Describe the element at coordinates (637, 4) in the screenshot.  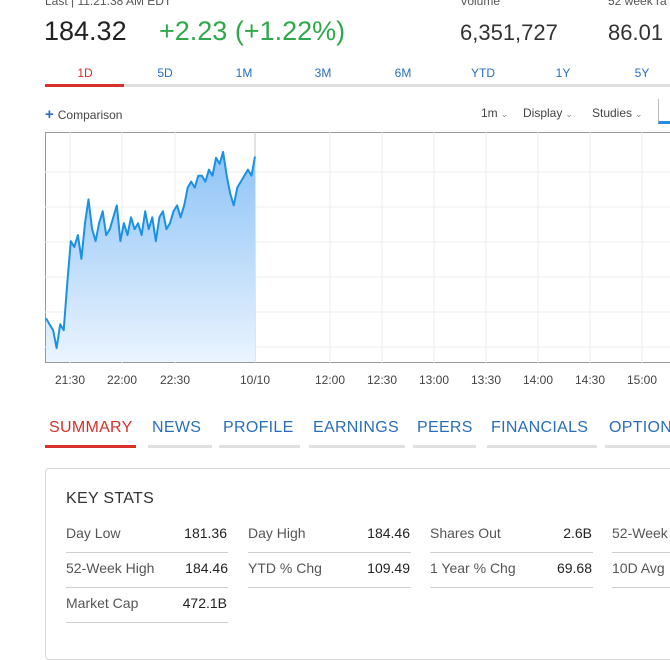
I see `range-52w-label: 52 week ra` at that location.